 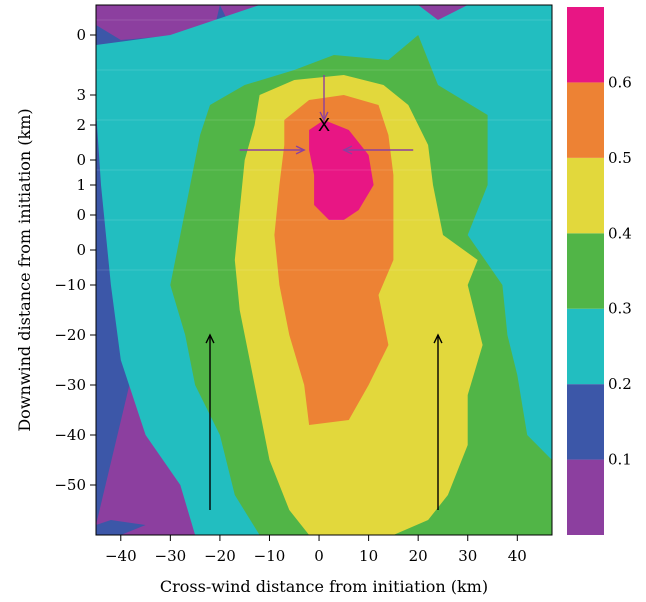 What do you see at coordinates (81, 185) in the screenshot?
I see `y-tick-label: 1` at bounding box center [81, 185].